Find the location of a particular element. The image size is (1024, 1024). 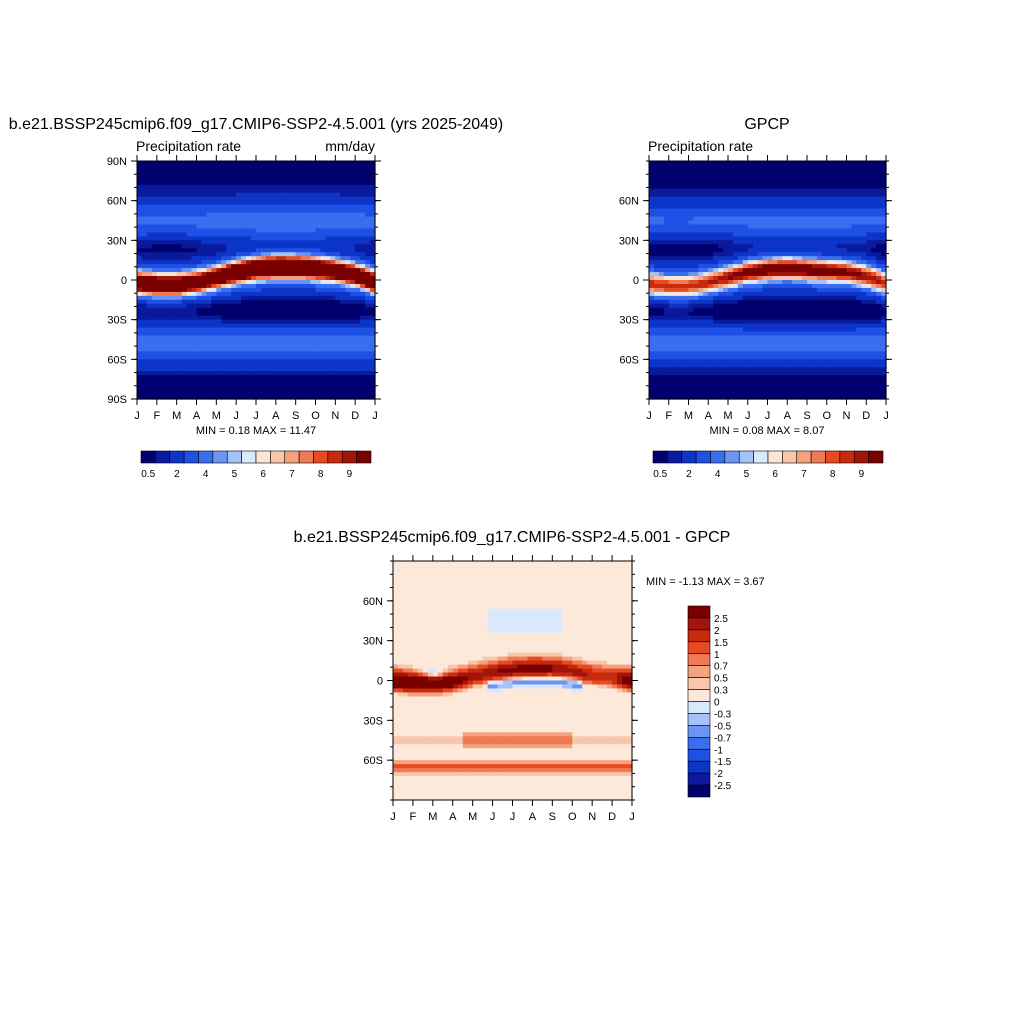

colorbar-swatch is located at coordinates (364, 457).